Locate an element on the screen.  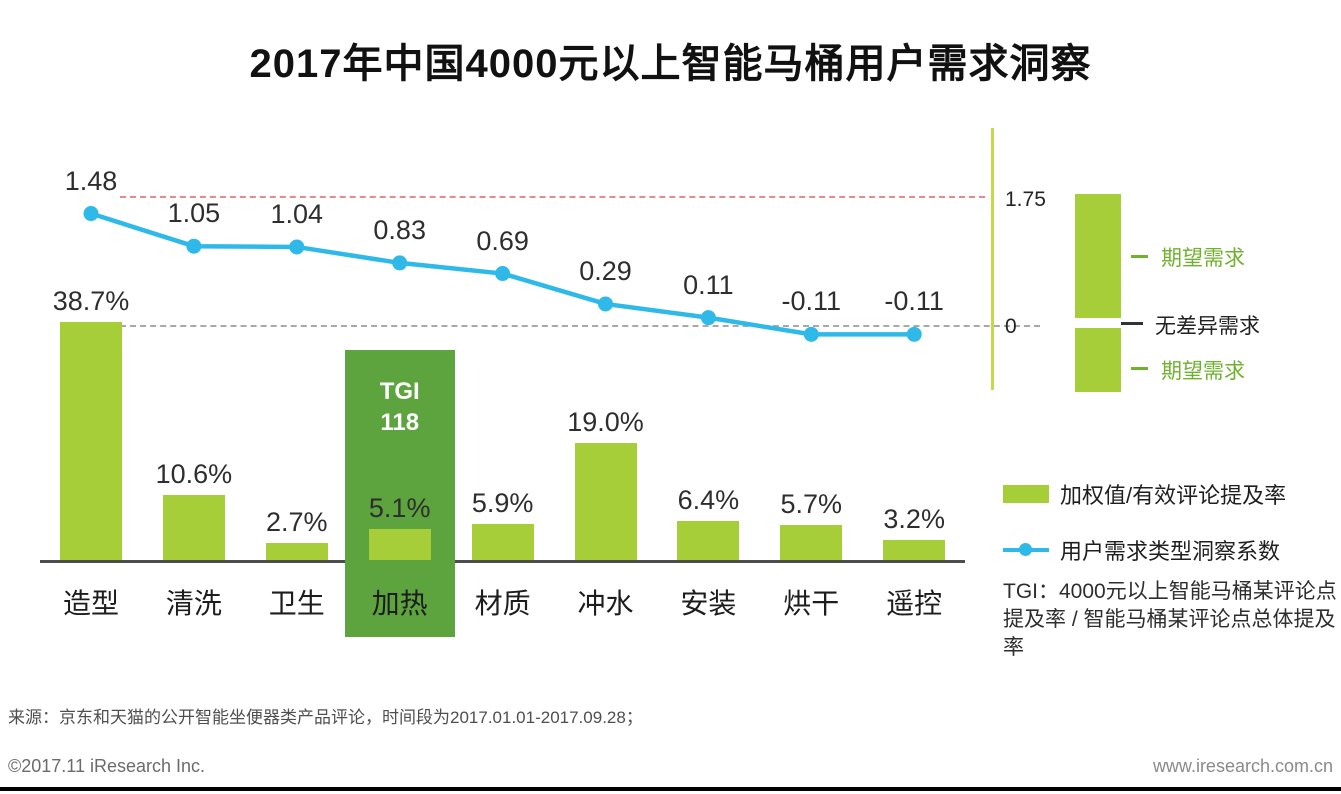
category-label: 冲水 is located at coordinates (605, 603).